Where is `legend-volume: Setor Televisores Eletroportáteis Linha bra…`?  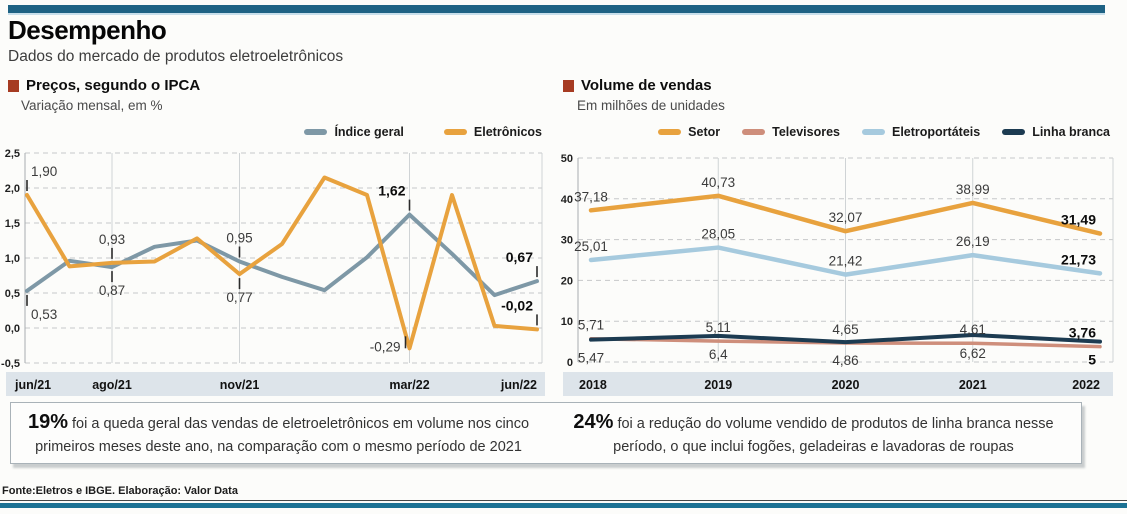 legend-volume: Setor Televisores Eletroportáteis Linha bra… is located at coordinates (836, 132).